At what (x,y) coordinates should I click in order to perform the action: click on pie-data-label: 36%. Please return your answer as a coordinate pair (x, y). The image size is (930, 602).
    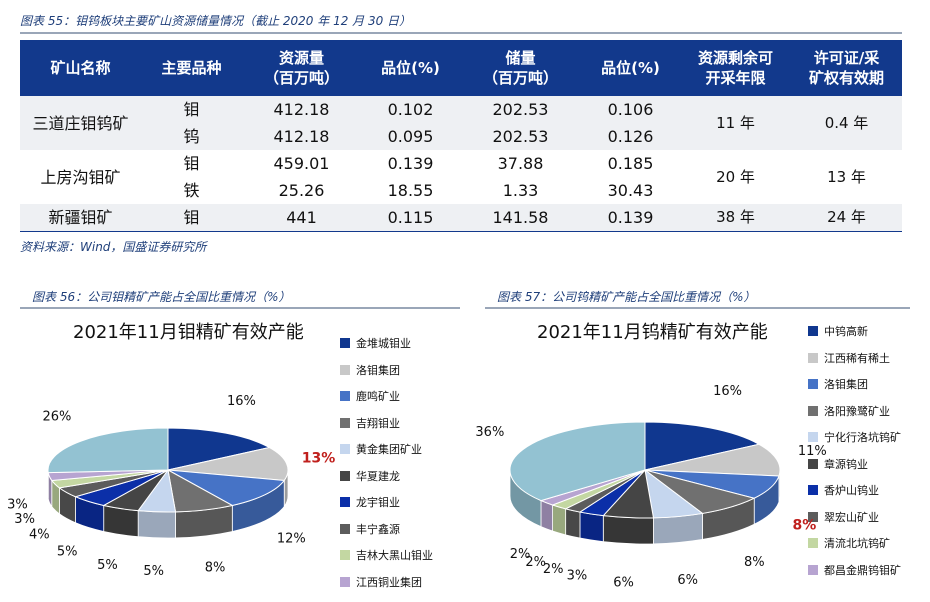
    Looking at the image, I should click on (489, 432).